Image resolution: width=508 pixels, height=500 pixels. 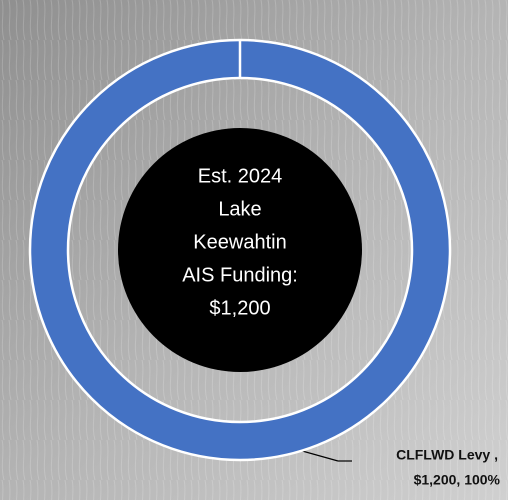 What do you see at coordinates (239, 209) in the screenshot?
I see `center-label: Lake` at bounding box center [239, 209].